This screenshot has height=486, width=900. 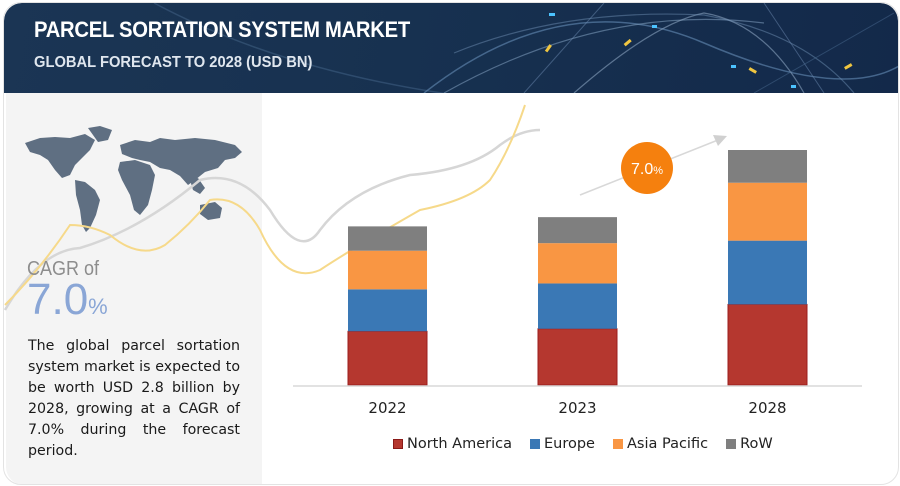 What do you see at coordinates (569, 444) in the screenshot?
I see `legend-label: Europe` at bounding box center [569, 444].